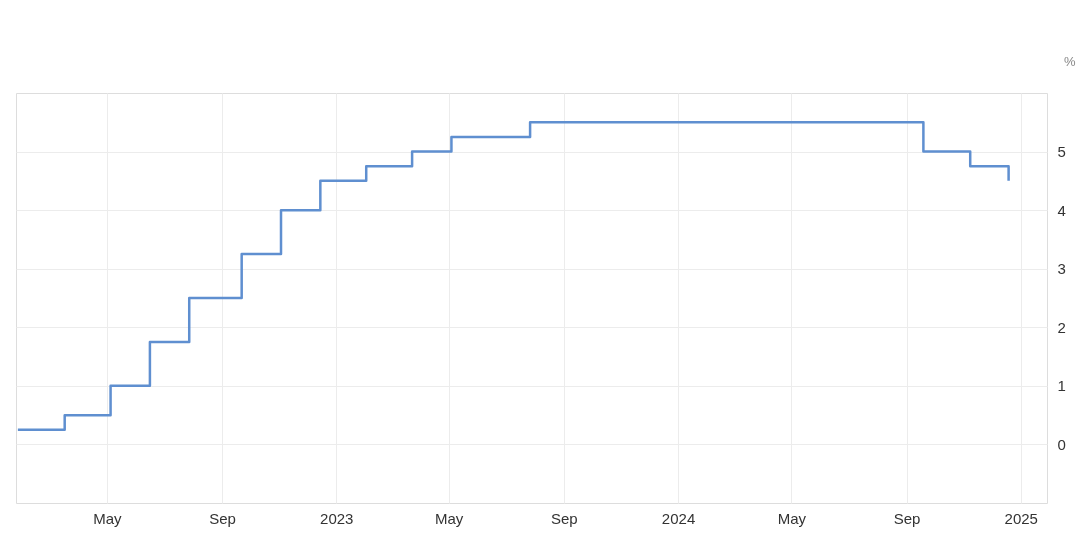 This screenshot has width=1080, height=534. What do you see at coordinates (337, 518) in the screenshot?
I see `x-tick-label: 2023` at bounding box center [337, 518].